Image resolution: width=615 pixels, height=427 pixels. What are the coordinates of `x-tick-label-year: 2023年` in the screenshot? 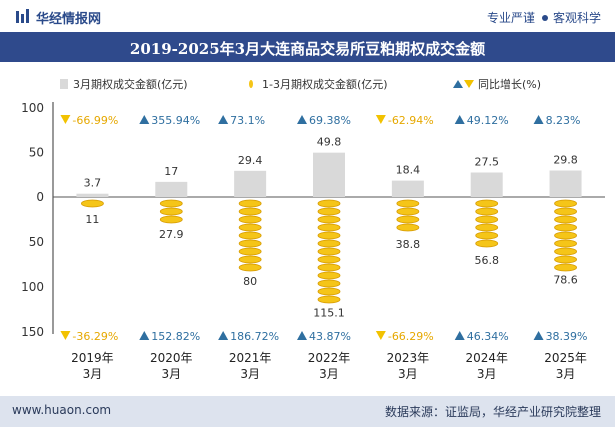 It's located at (408, 358).